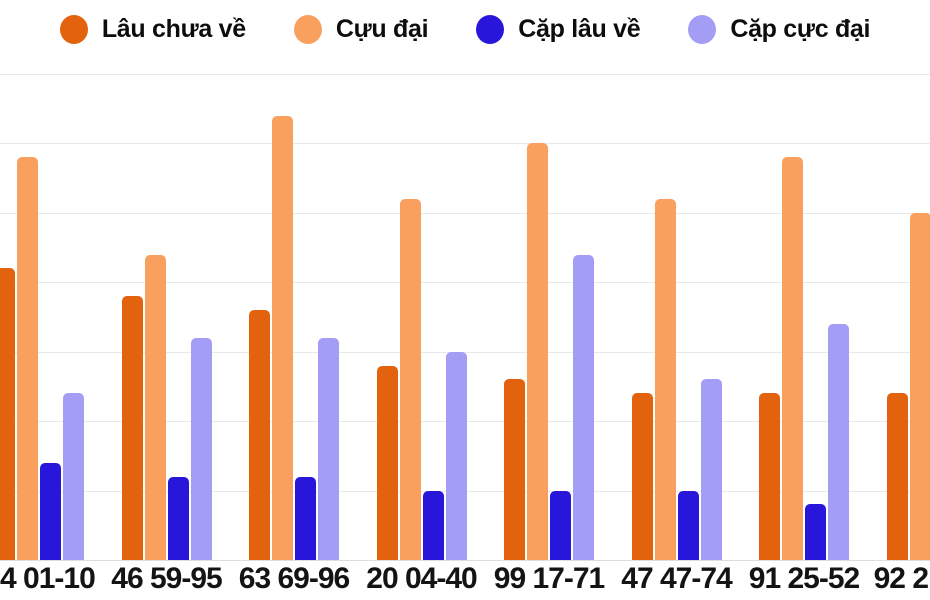 The height and width of the screenshot is (600, 930). Describe the element at coordinates (688, 525) in the screenshot. I see `bar-series3-group6` at that location.